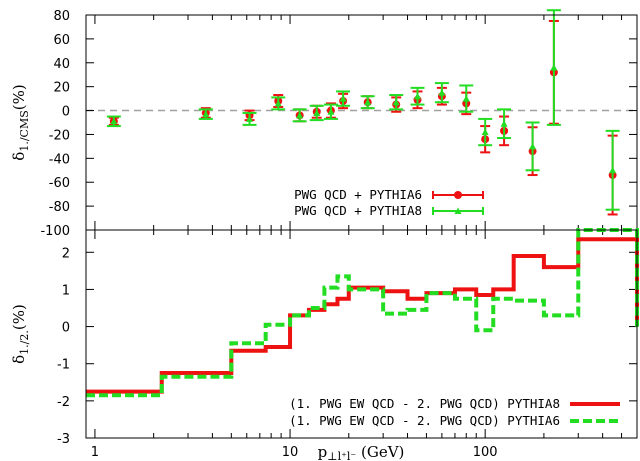 This screenshot has width=640, height=461. Describe the element at coordinates (63, 402) in the screenshot. I see `y-tick-label: -2` at that location.